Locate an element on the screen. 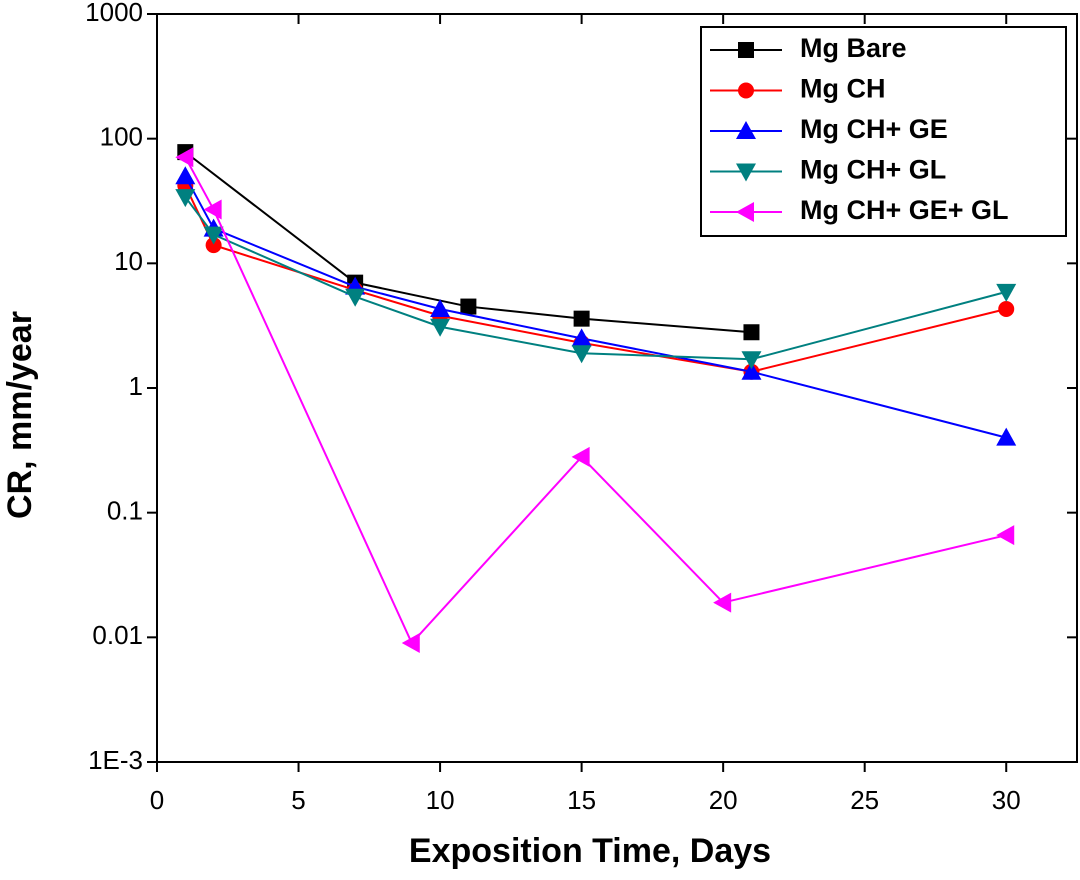 The width and height of the screenshot is (1080, 880). y-tick-label: 100 is located at coordinates (121, 137).